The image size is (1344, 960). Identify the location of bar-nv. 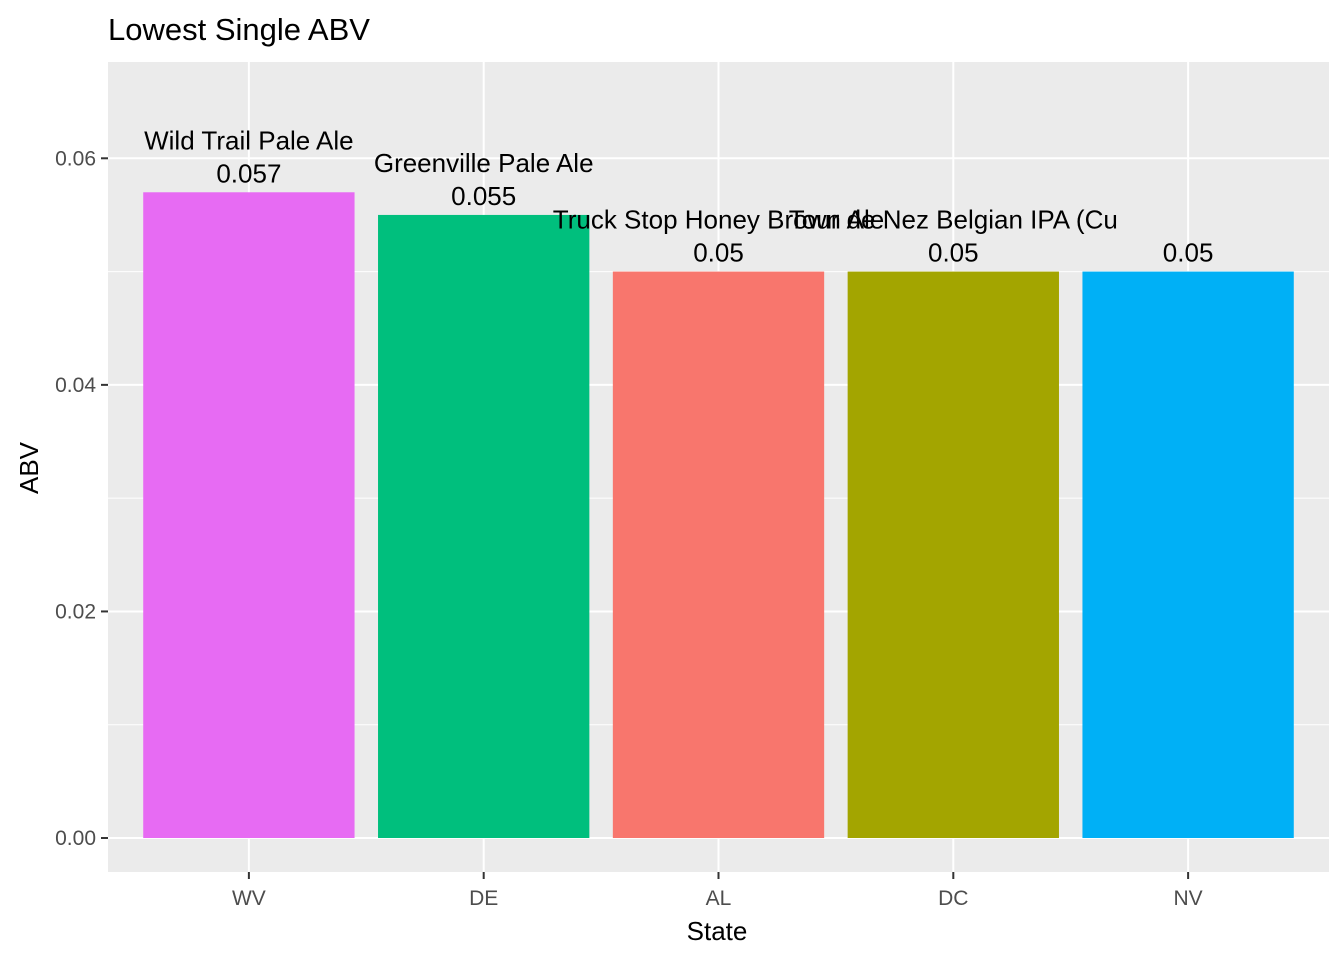
(1188, 555).